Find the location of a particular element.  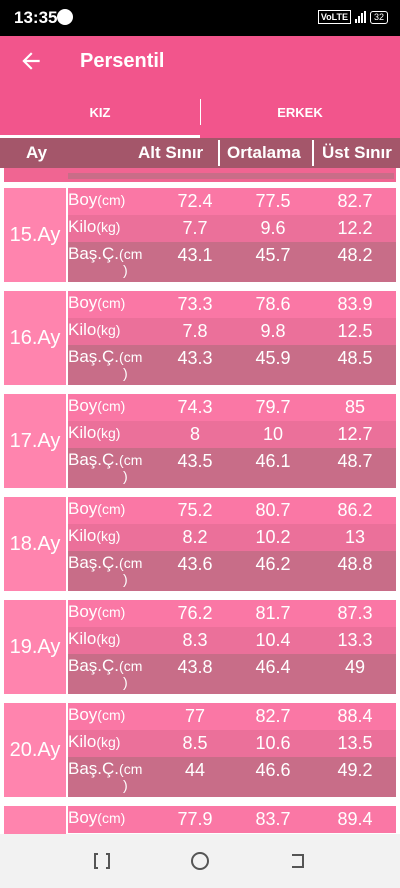

value-boy: 74.3 is located at coordinates (195, 407).